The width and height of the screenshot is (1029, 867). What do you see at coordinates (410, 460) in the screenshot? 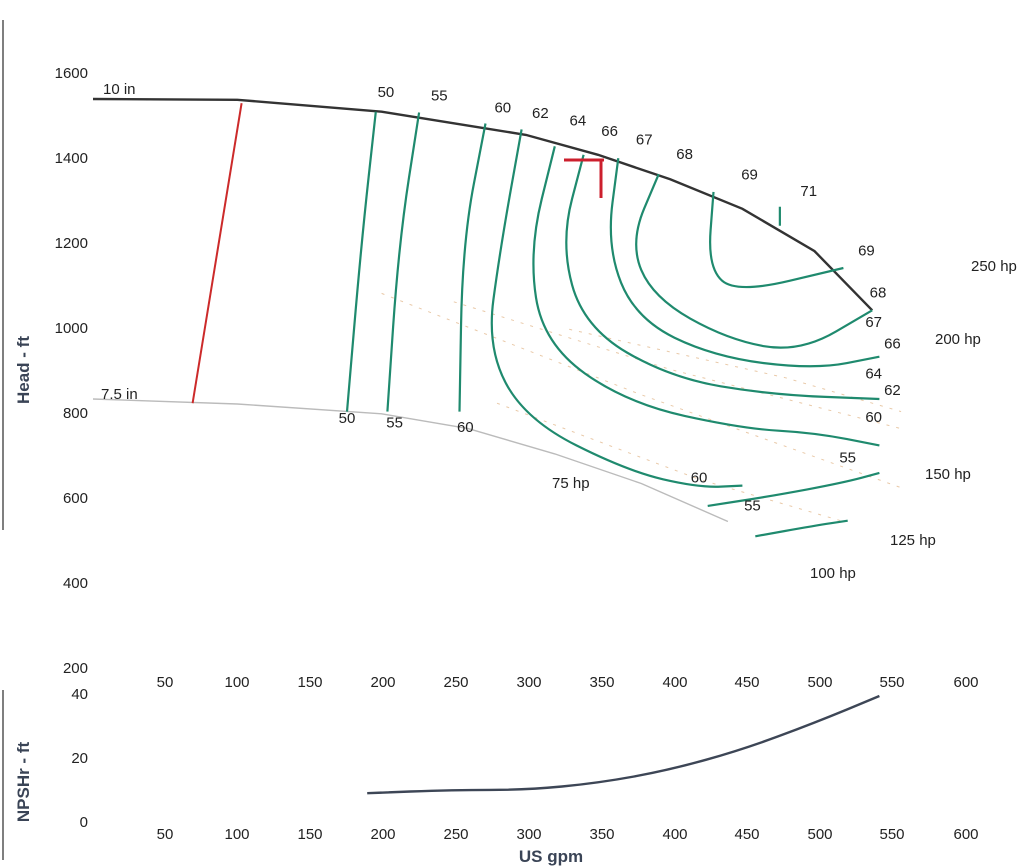
I see `impeller-curve` at bounding box center [410, 460].